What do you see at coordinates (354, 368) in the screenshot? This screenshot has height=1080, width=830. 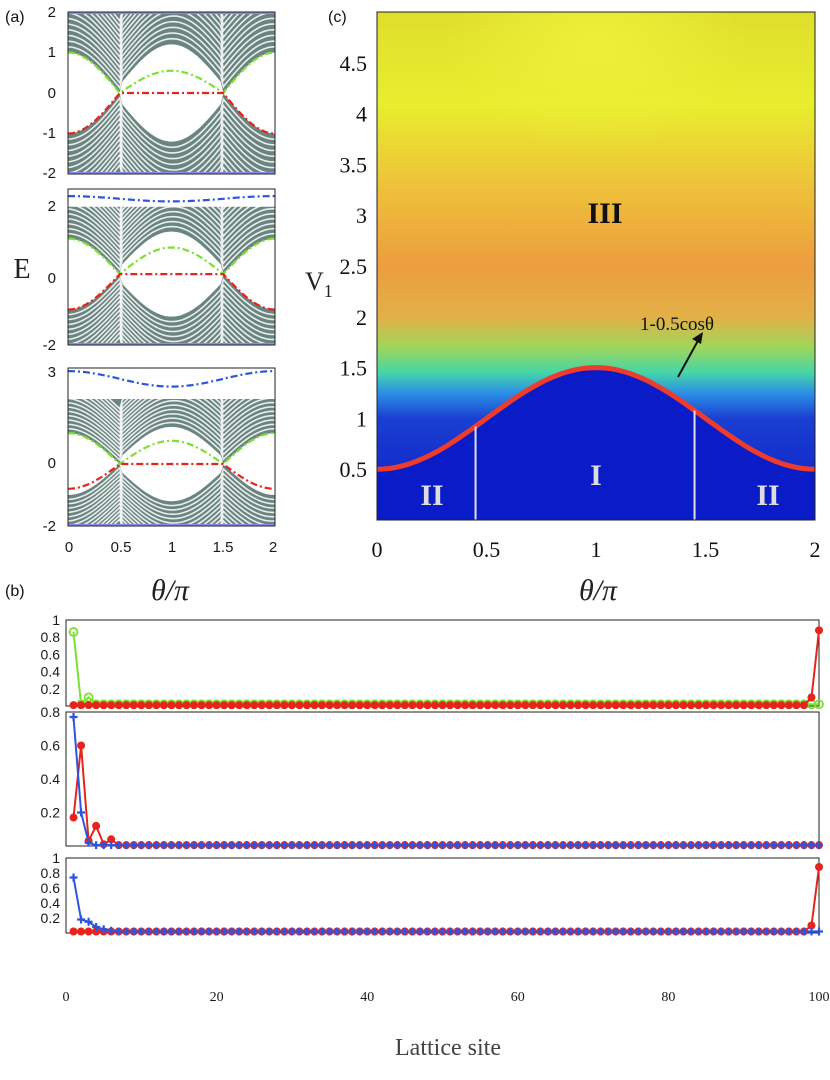 I see `c-ytick: 1.5` at bounding box center [354, 368].